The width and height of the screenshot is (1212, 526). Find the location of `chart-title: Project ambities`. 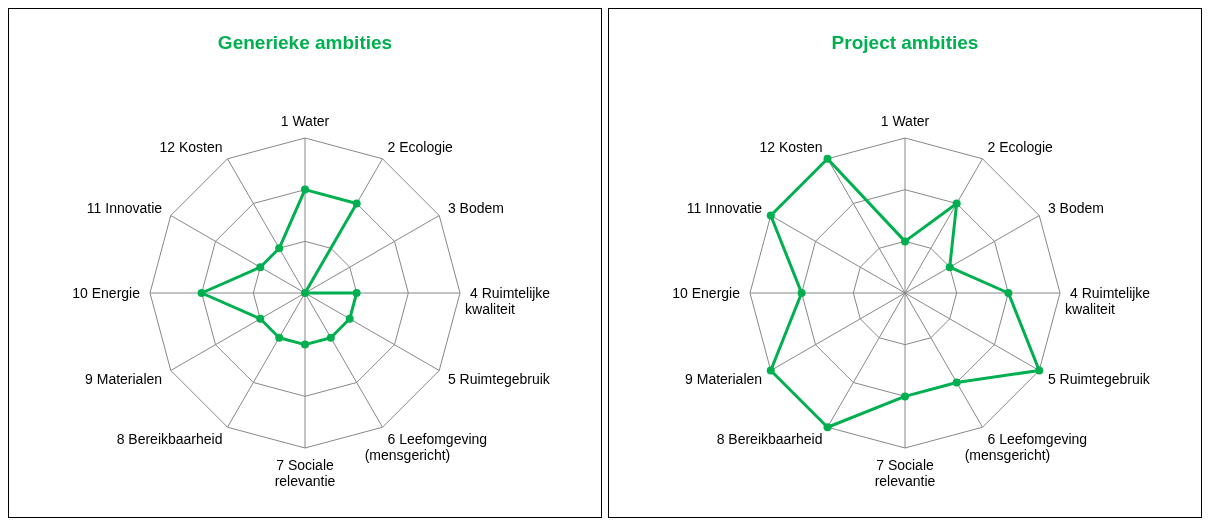

chart-title: Project ambities is located at coordinates (905, 42).